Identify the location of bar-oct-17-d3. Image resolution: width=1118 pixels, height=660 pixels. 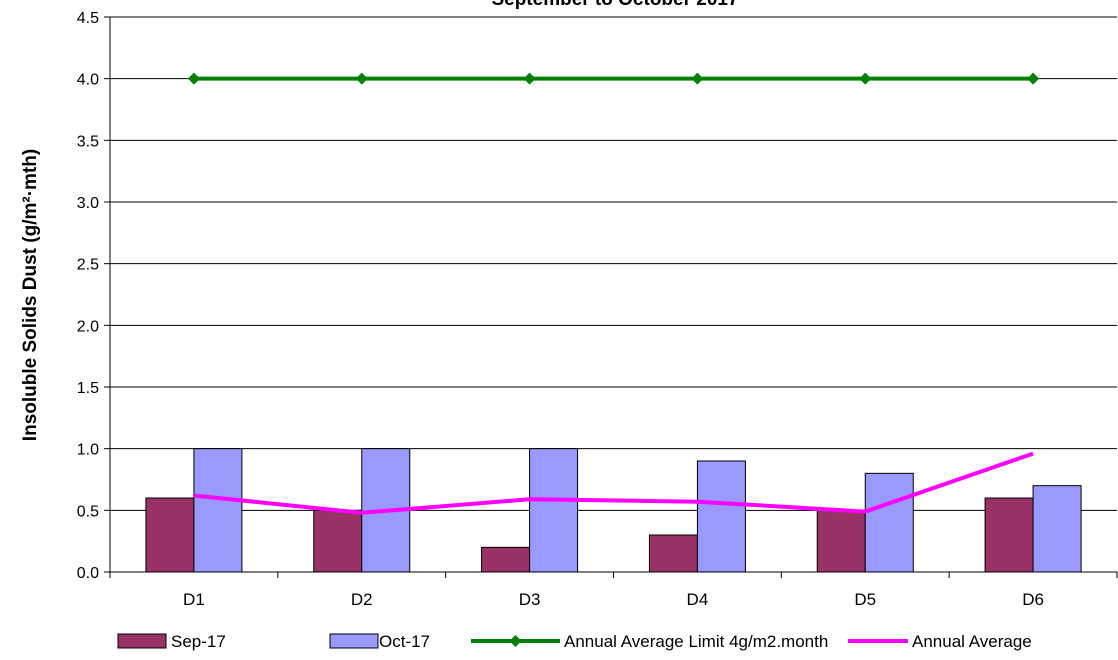
(554, 510).